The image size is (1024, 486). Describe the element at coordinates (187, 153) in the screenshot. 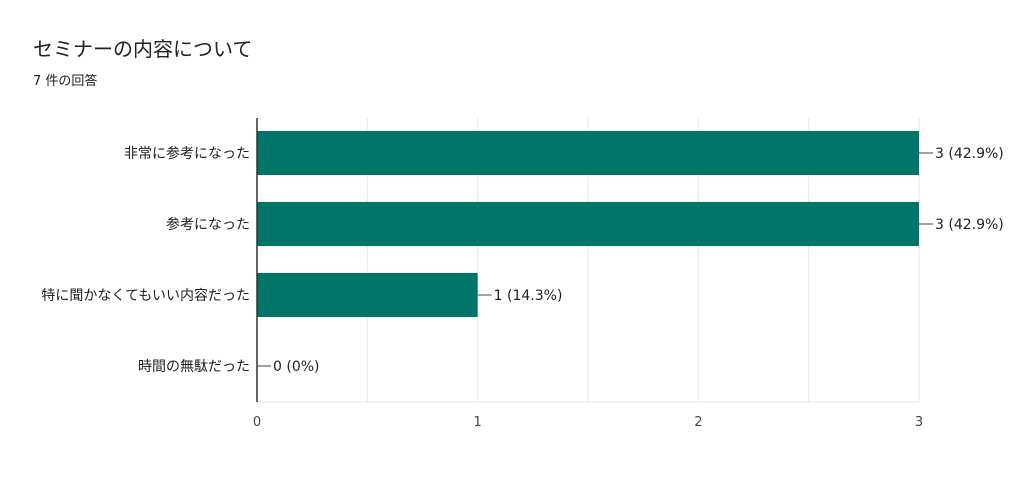

I see `category-label: 非常に参考になった` at that location.